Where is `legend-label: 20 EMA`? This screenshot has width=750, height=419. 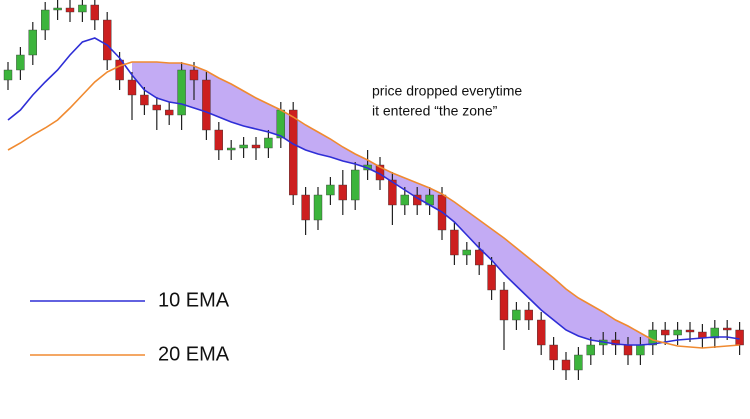 legend-label: 20 EMA is located at coordinates (194, 354).